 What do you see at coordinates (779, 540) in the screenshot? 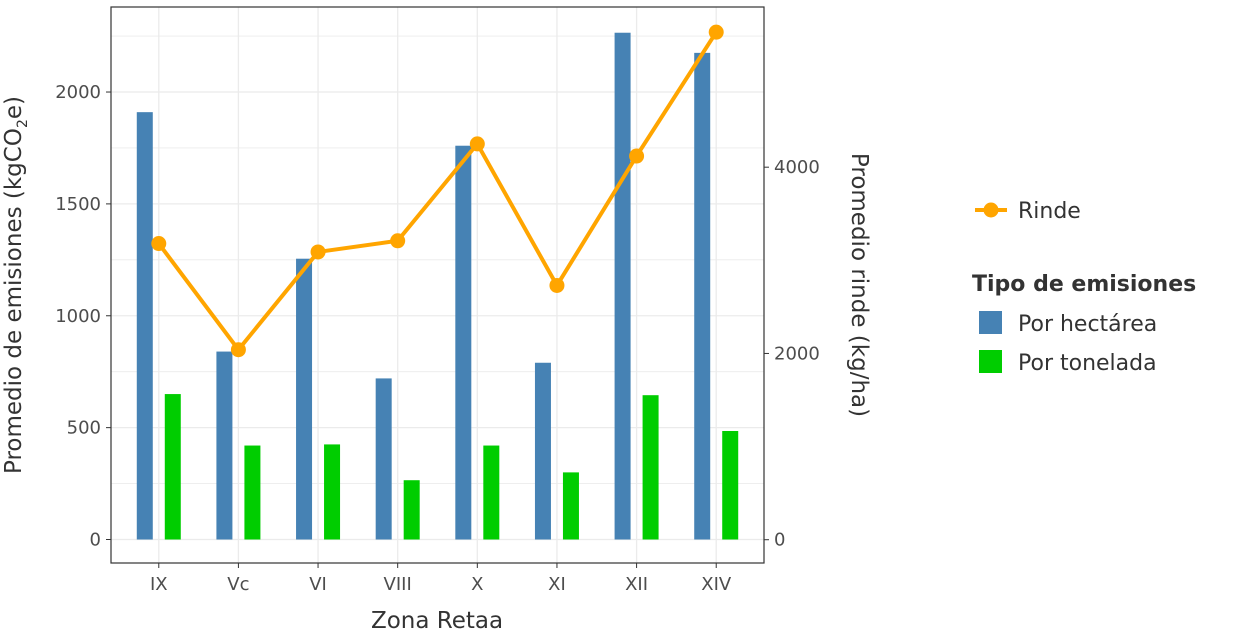
I see `y2-tick-label: 0` at bounding box center [779, 540].